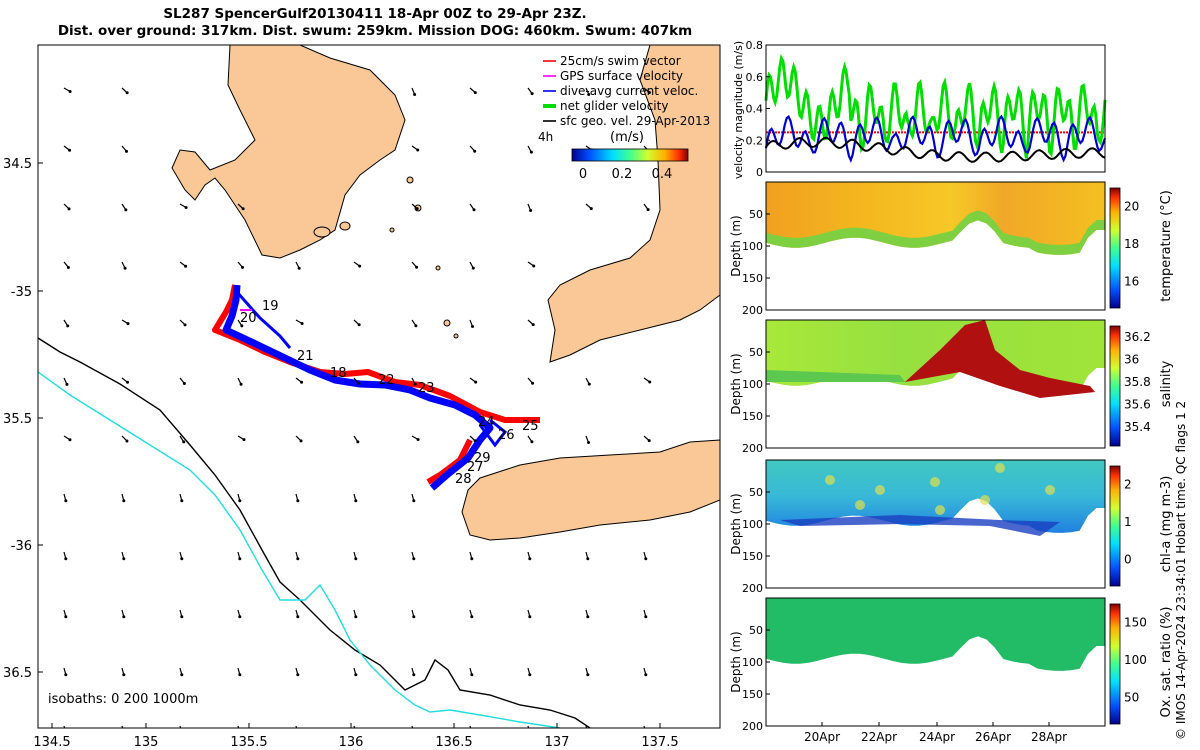  What do you see at coordinates (51, 742) in the screenshot?
I see `map-x-tick-label: 134.5` at bounding box center [51, 742].